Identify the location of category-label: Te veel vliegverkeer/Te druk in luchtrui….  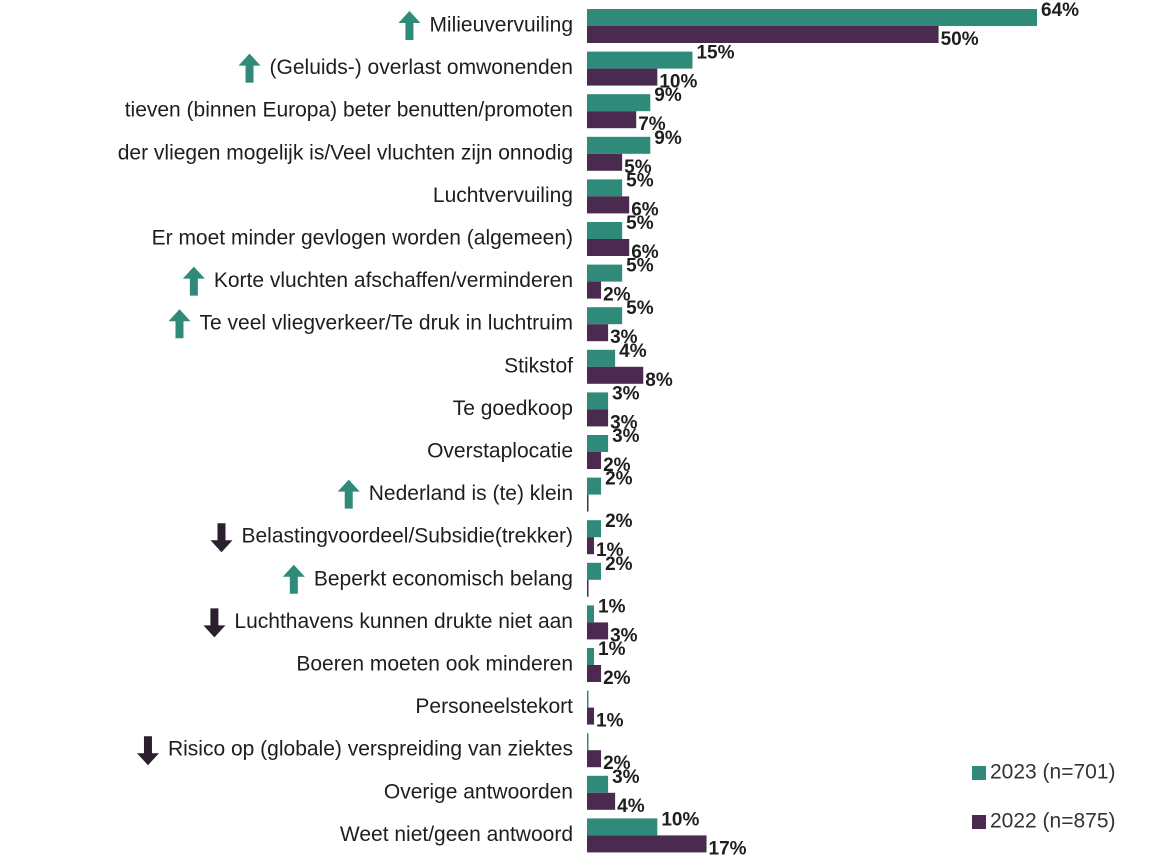
(387, 323).